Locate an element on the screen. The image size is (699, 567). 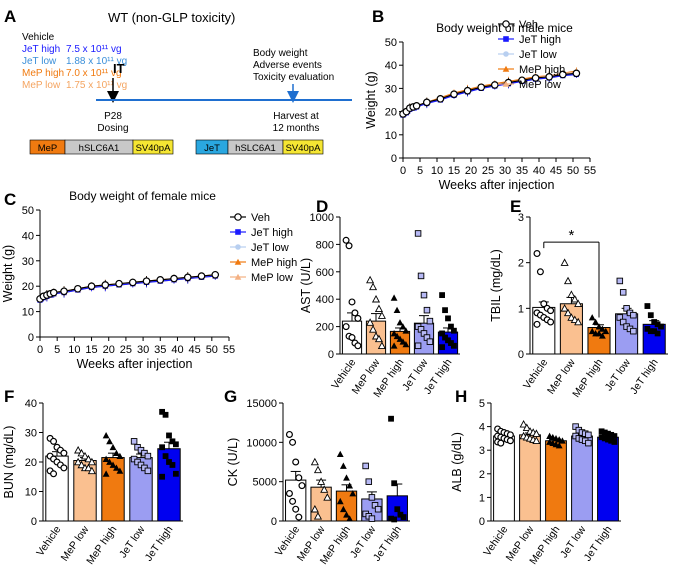
y-tick-label: 1 is located at coordinates (482, 498).